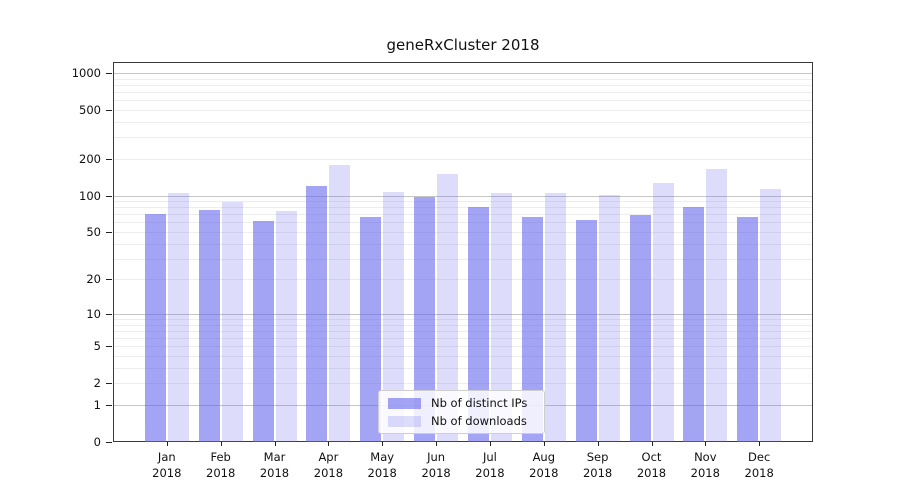 This screenshot has width=900, height=500. Describe the element at coordinates (90, 109) in the screenshot. I see `y-tick-label: 500` at that location.